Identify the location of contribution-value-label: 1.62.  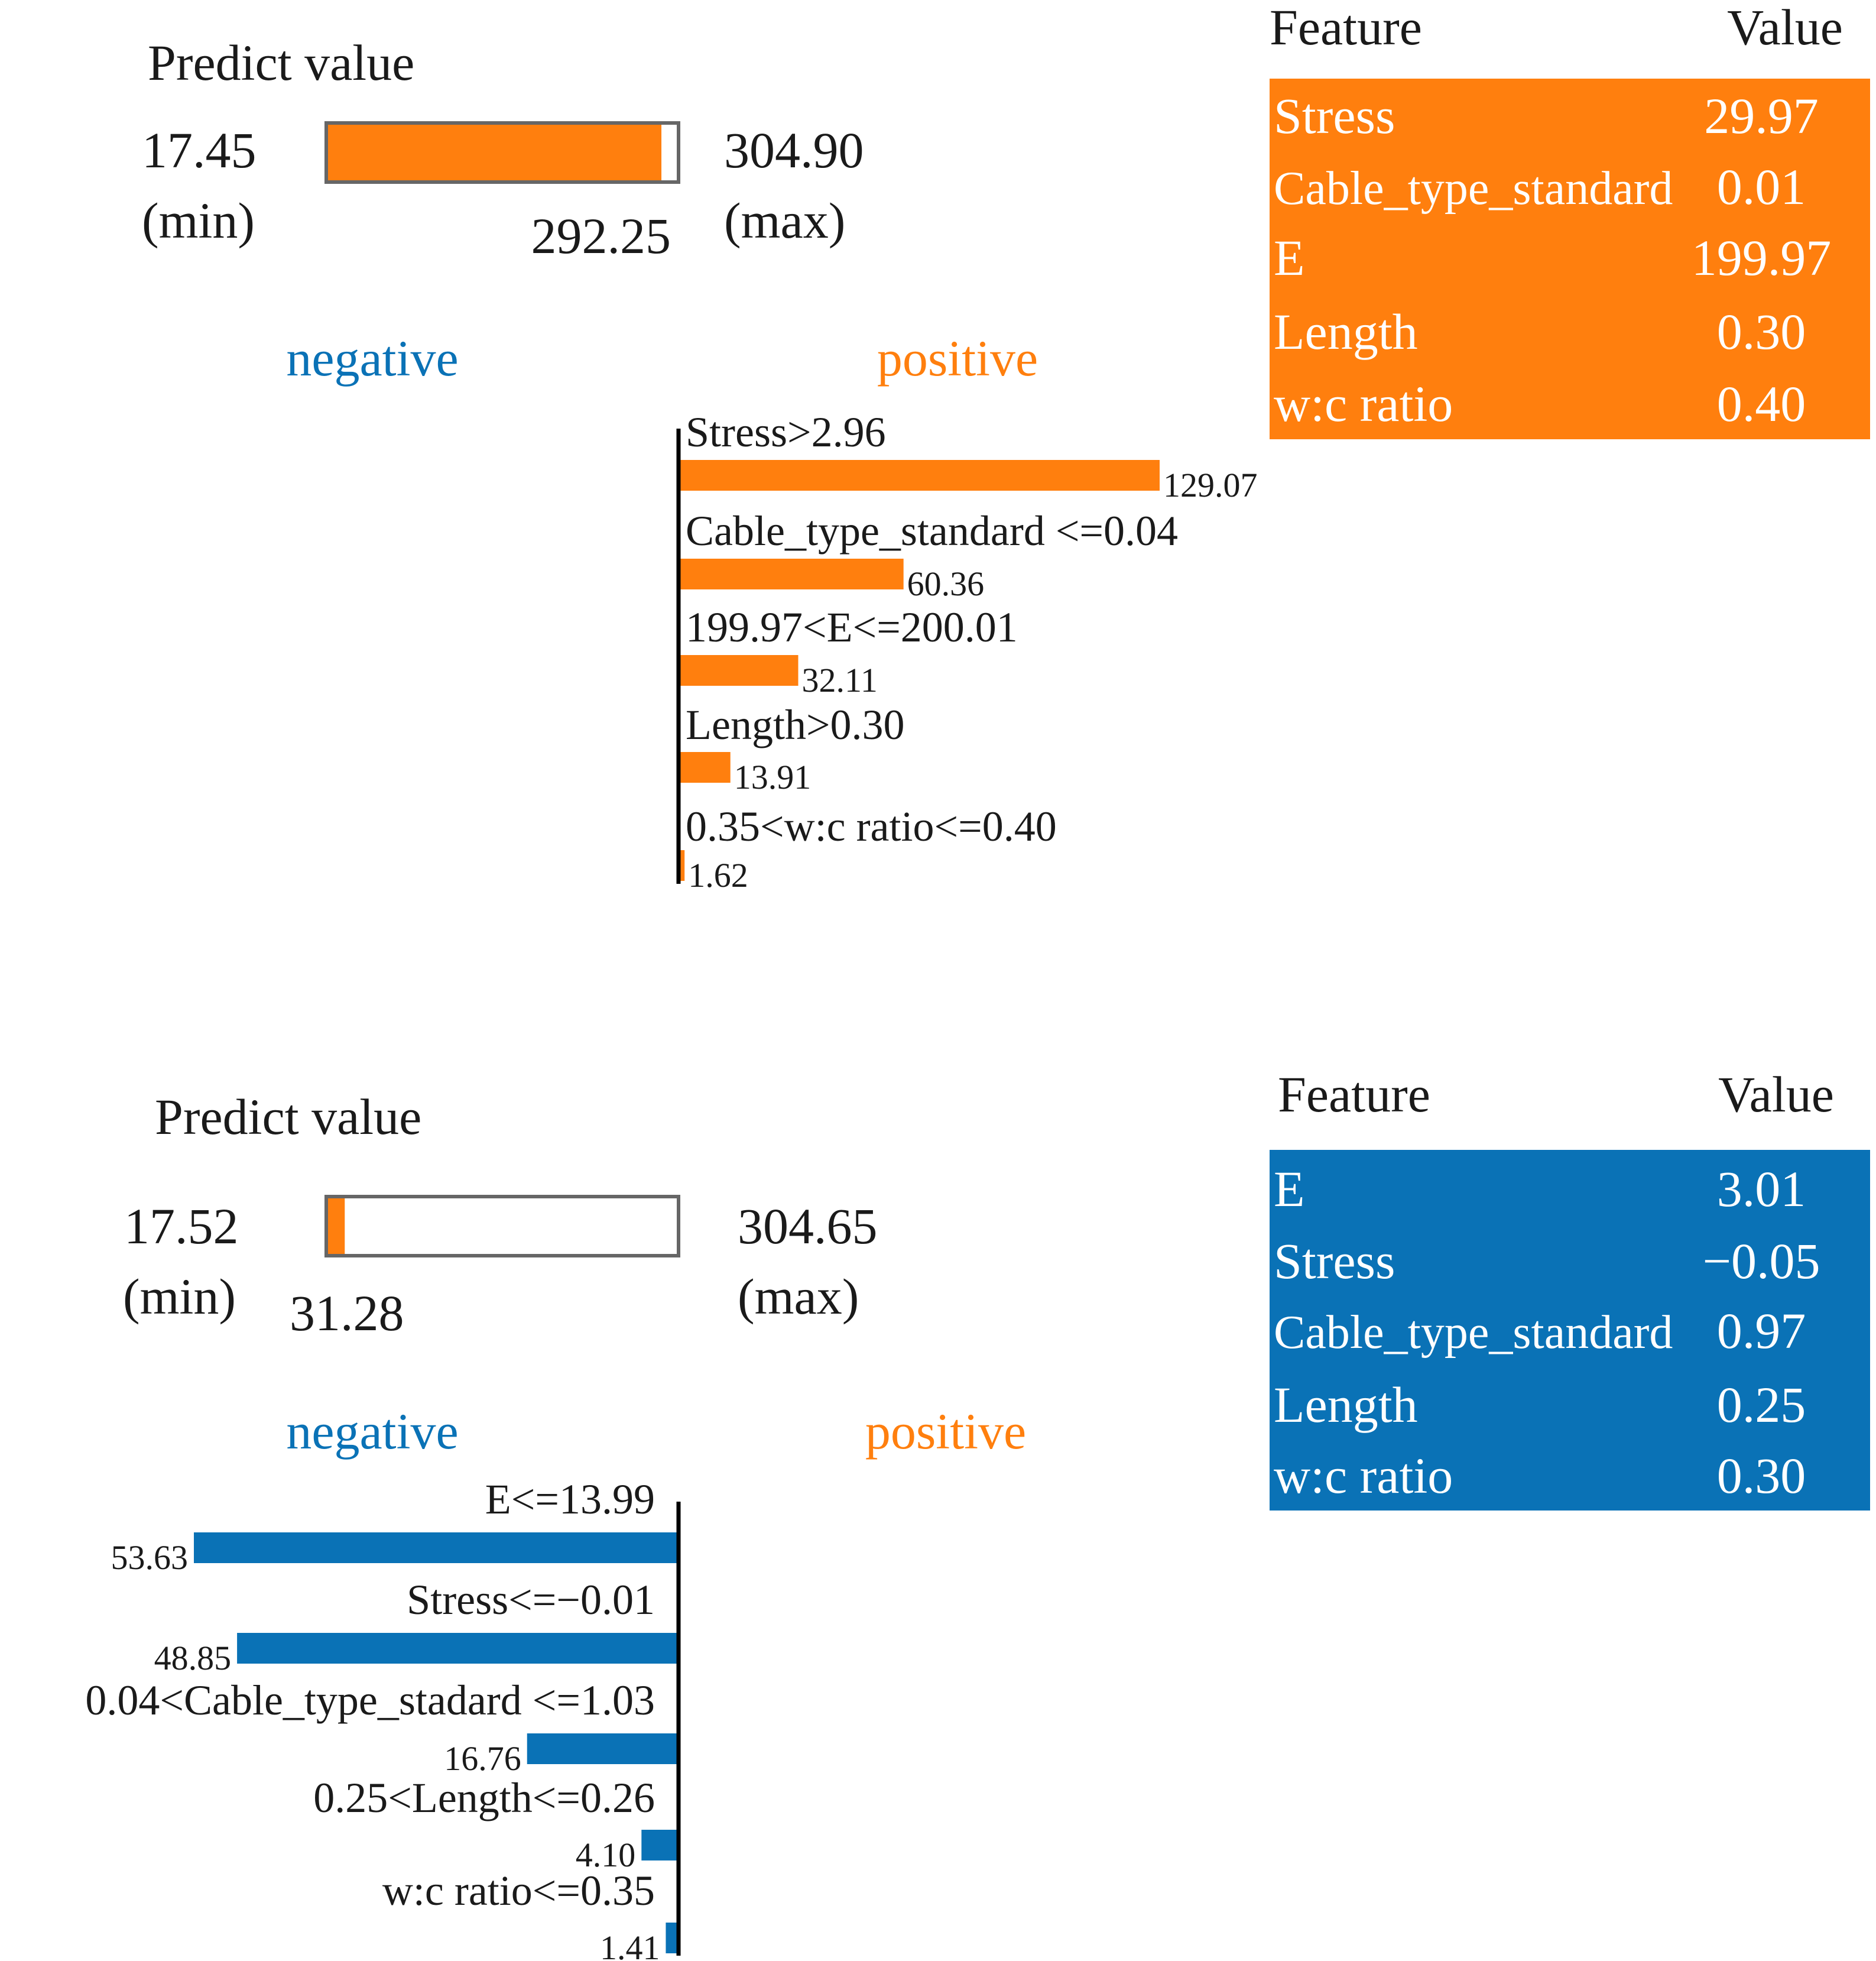
(718, 875).